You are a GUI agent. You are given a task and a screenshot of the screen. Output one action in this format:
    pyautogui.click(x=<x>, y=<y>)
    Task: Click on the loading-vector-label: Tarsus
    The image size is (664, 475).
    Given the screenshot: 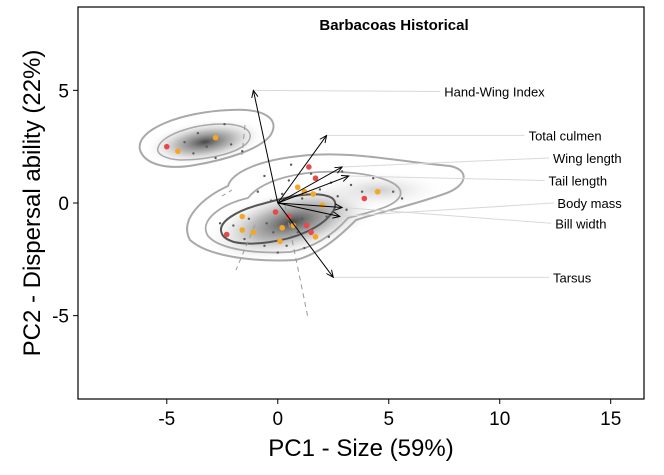 What is the action you would take?
    pyautogui.click(x=572, y=277)
    